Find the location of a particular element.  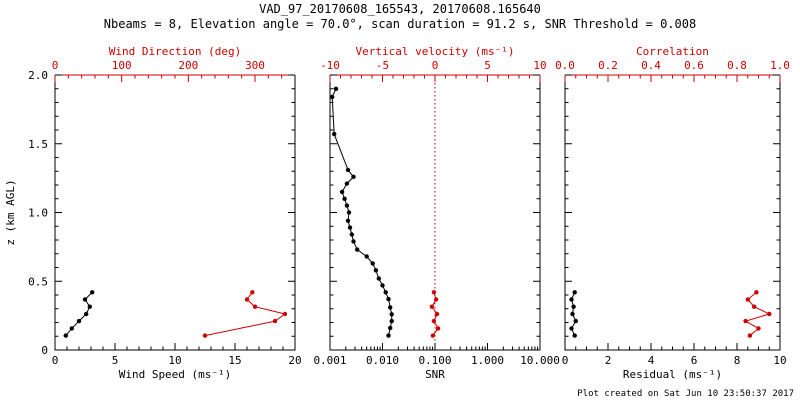

svg-text: 8 is located at coordinates (737, 360).